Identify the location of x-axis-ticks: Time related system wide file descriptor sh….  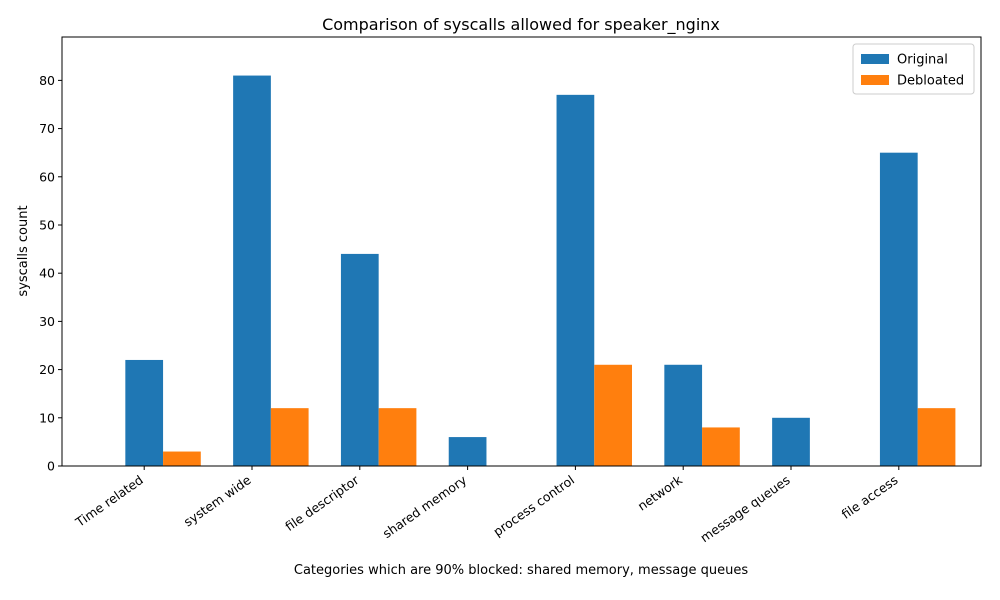
(486, 505).